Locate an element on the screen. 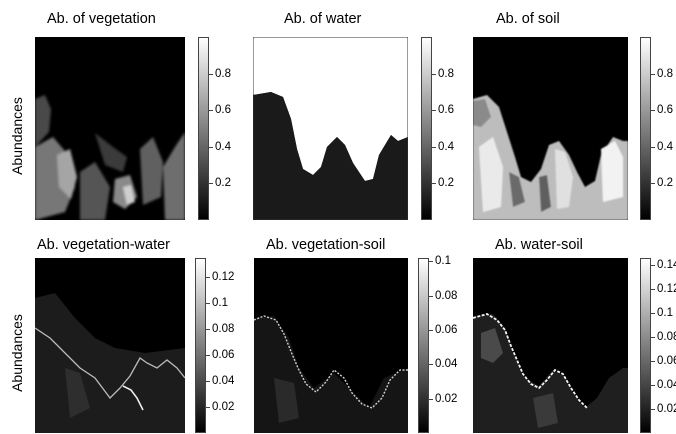  abundance-map-vegetation-soil is located at coordinates (331, 345).